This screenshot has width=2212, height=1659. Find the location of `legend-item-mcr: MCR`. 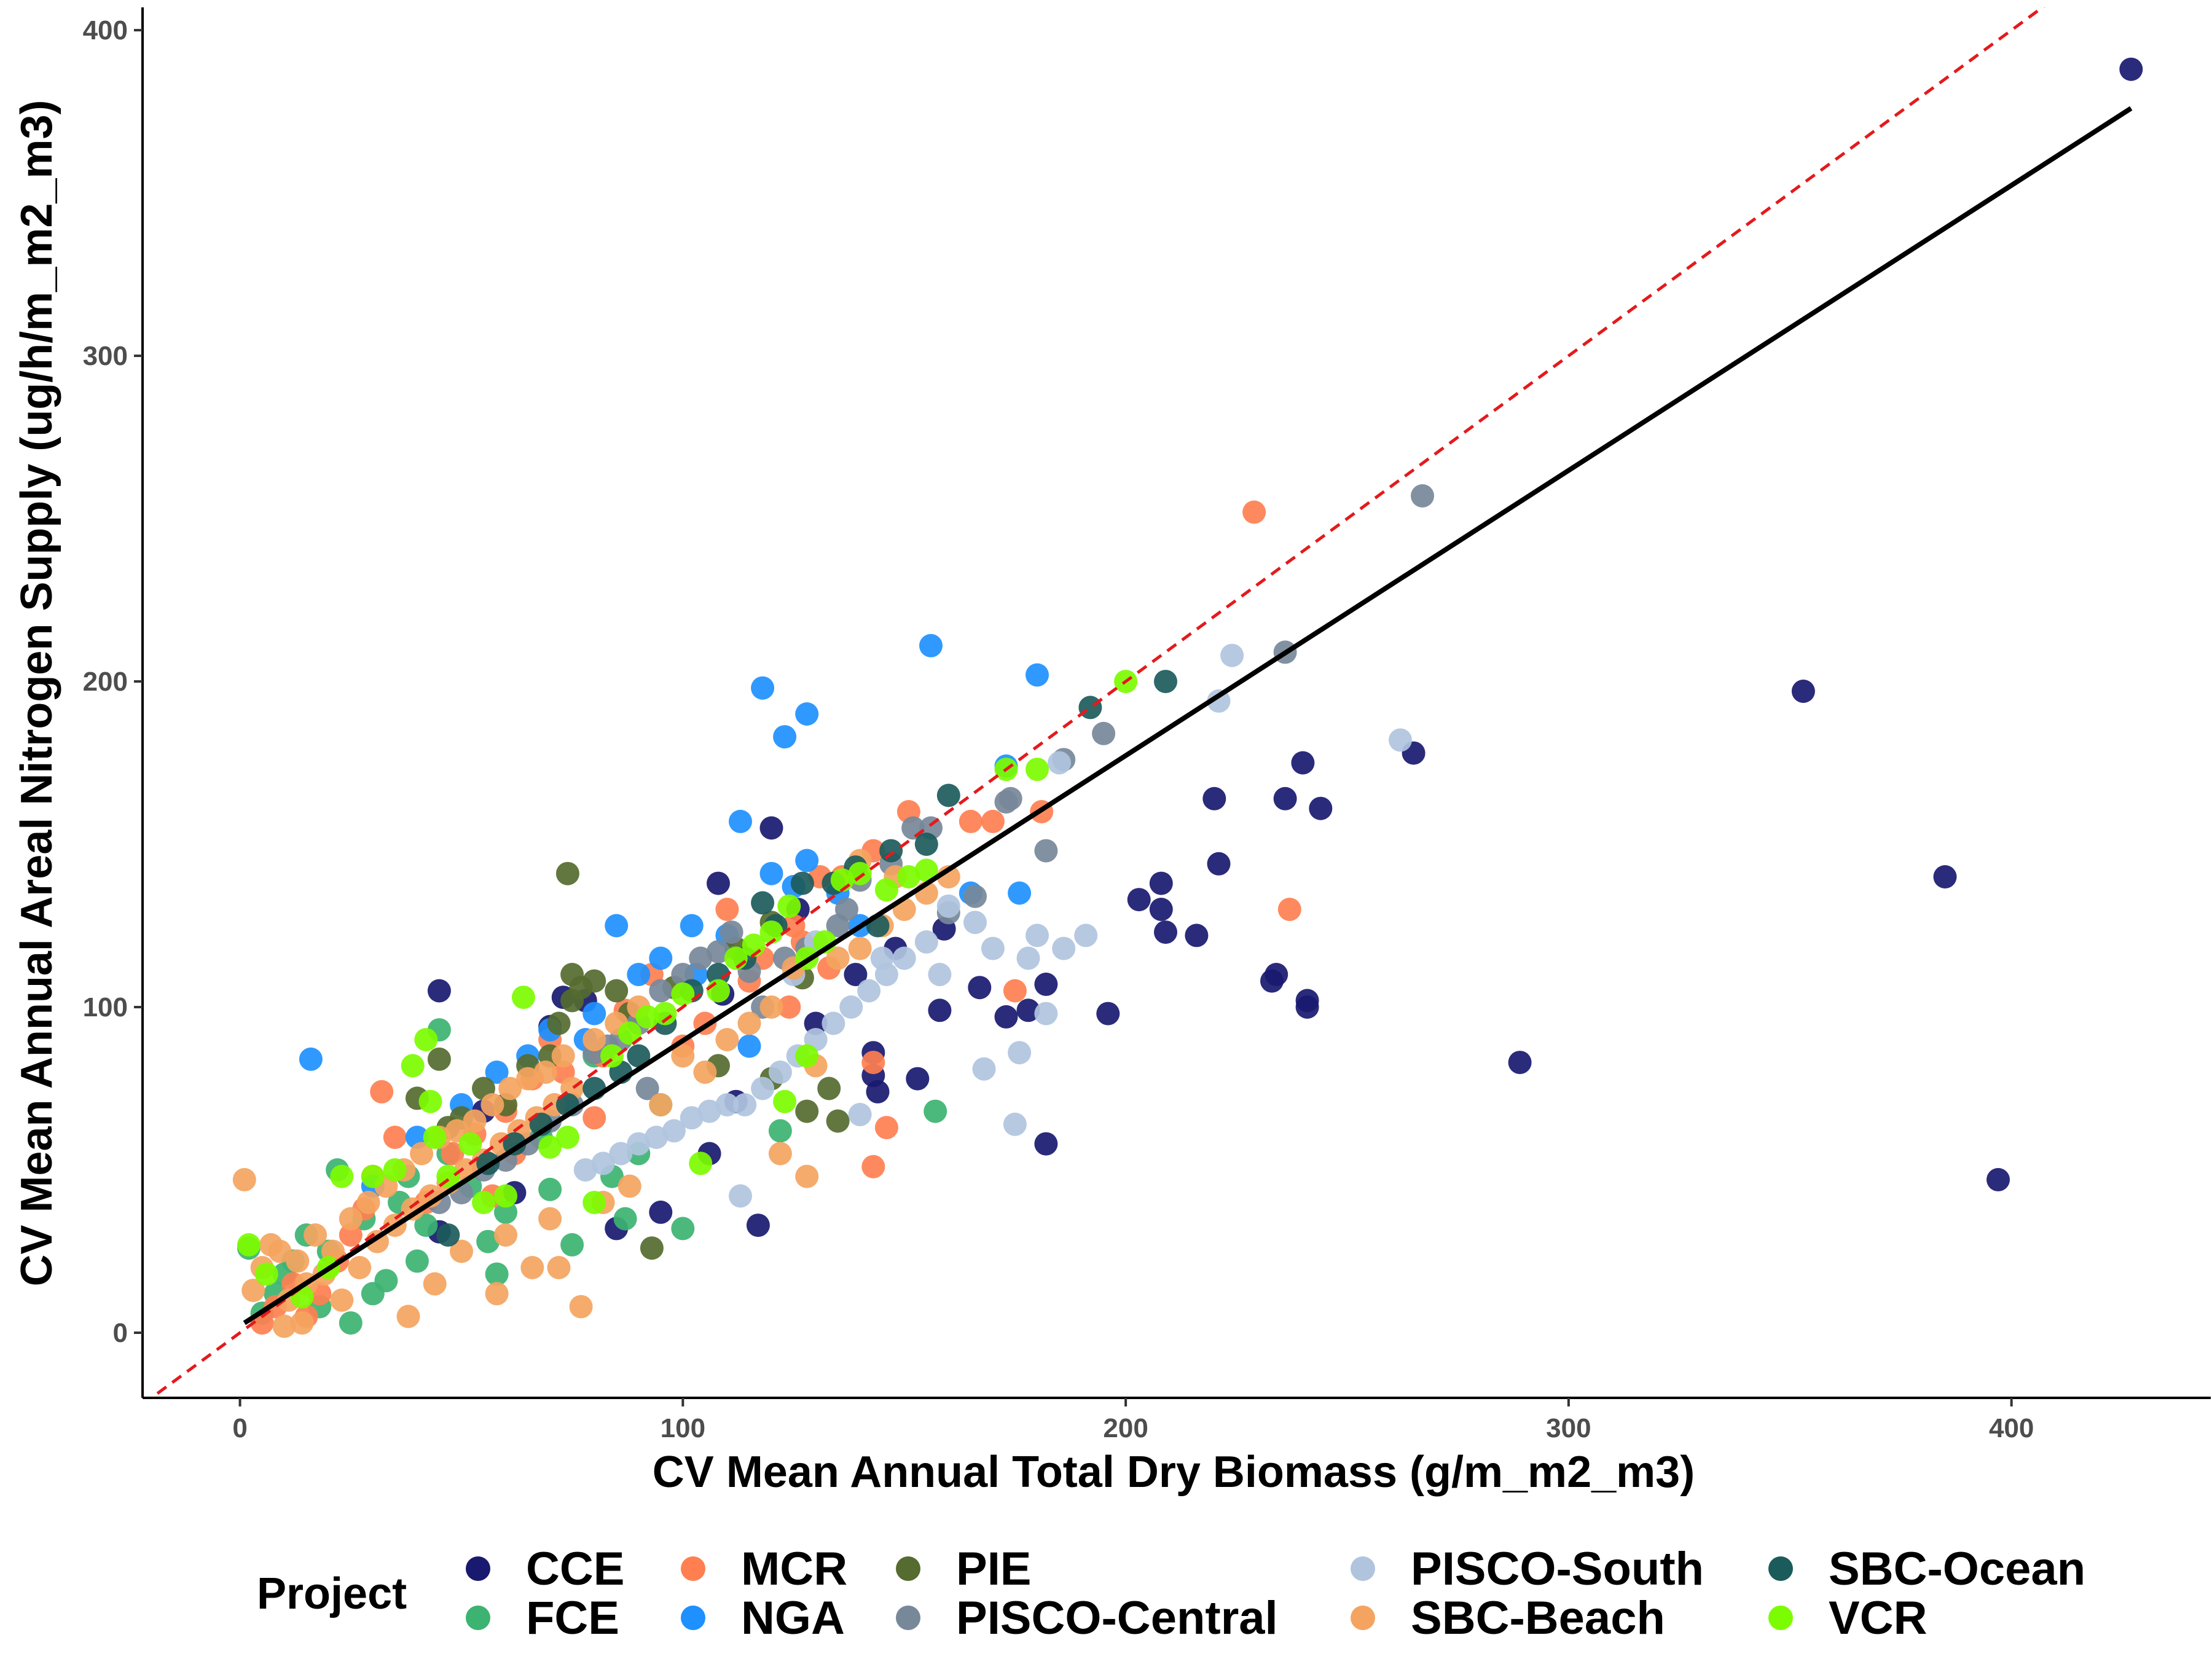

legend-item-mcr: MCR is located at coordinates (764, 1569).